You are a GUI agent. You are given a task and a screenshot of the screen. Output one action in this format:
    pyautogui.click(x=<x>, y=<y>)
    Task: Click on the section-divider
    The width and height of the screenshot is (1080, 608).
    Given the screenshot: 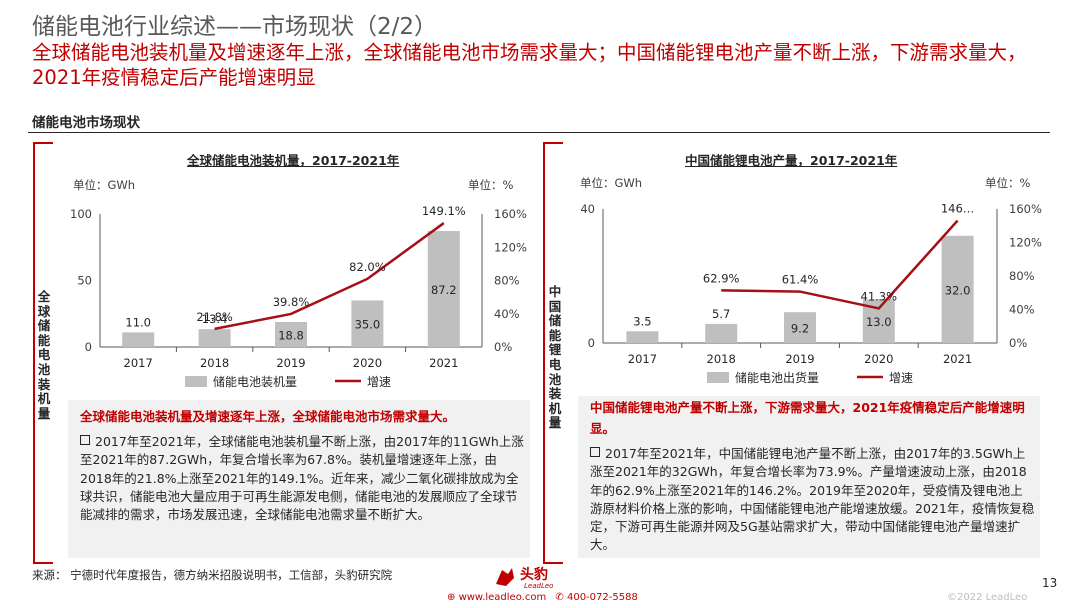 What is the action you would take?
    pyautogui.click(x=539, y=132)
    